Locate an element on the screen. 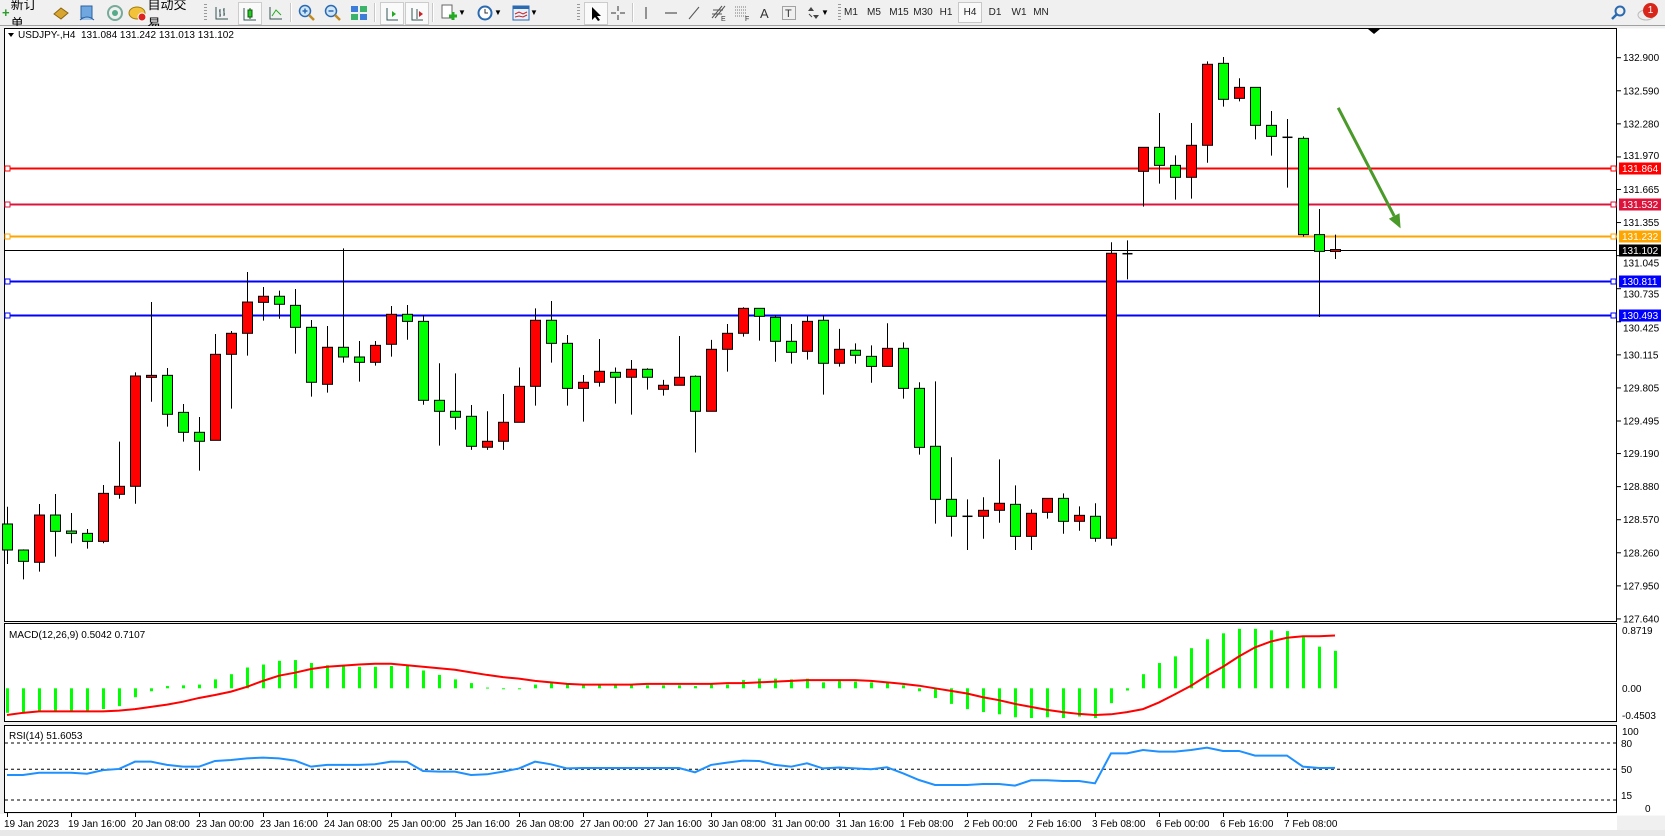 The height and width of the screenshot is (836, 1665). fibonacci-button: E is located at coordinates (718, 12).